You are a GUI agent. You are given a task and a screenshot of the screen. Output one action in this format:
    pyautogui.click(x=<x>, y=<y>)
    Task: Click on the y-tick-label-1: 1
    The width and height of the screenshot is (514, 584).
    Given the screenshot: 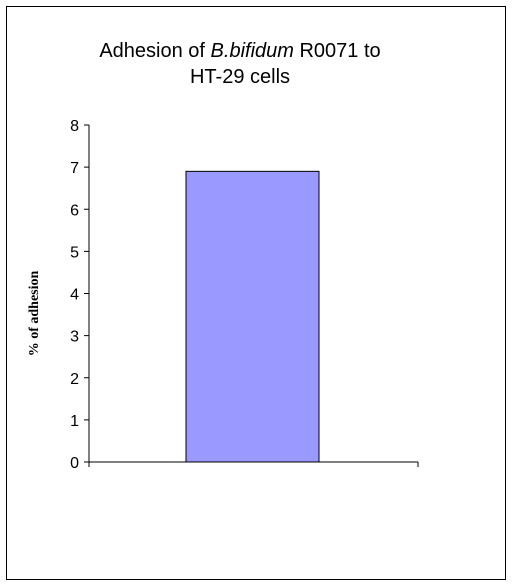 What is the action you would take?
    pyautogui.click(x=74, y=421)
    